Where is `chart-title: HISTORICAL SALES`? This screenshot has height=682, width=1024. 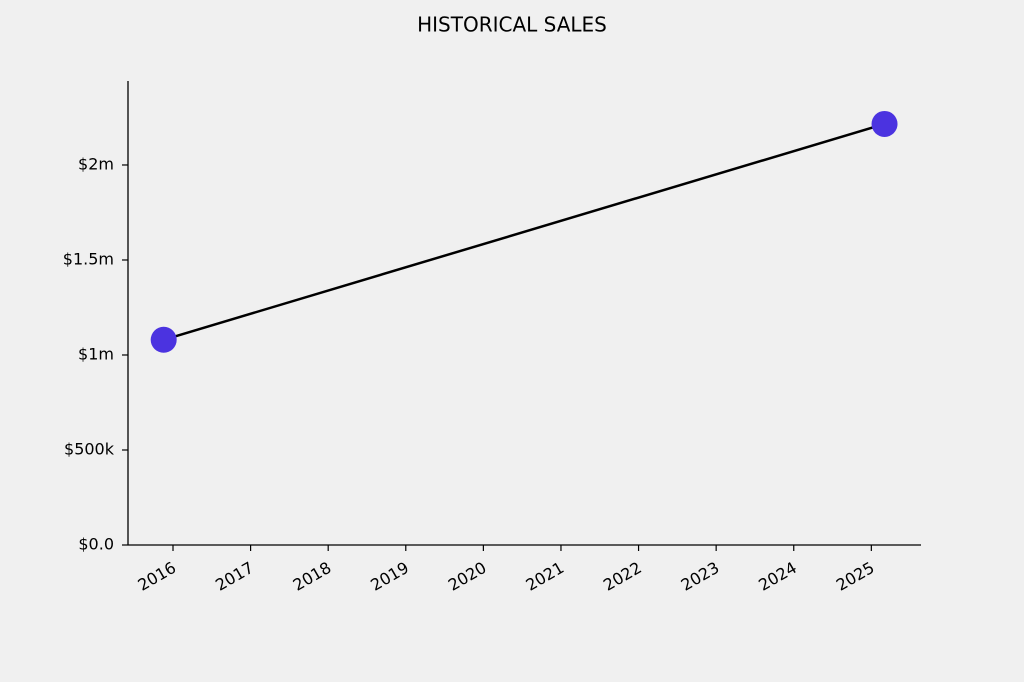 chart-title: HISTORICAL SALES is located at coordinates (512, 25).